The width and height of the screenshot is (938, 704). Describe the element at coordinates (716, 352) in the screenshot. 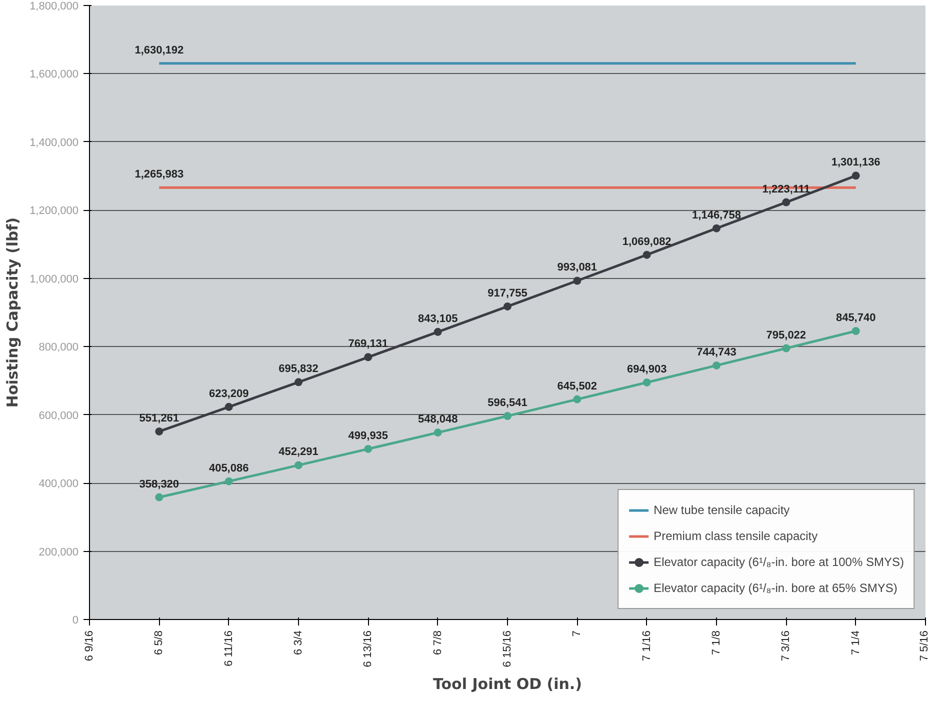

I see `data-label: 744,743` at that location.